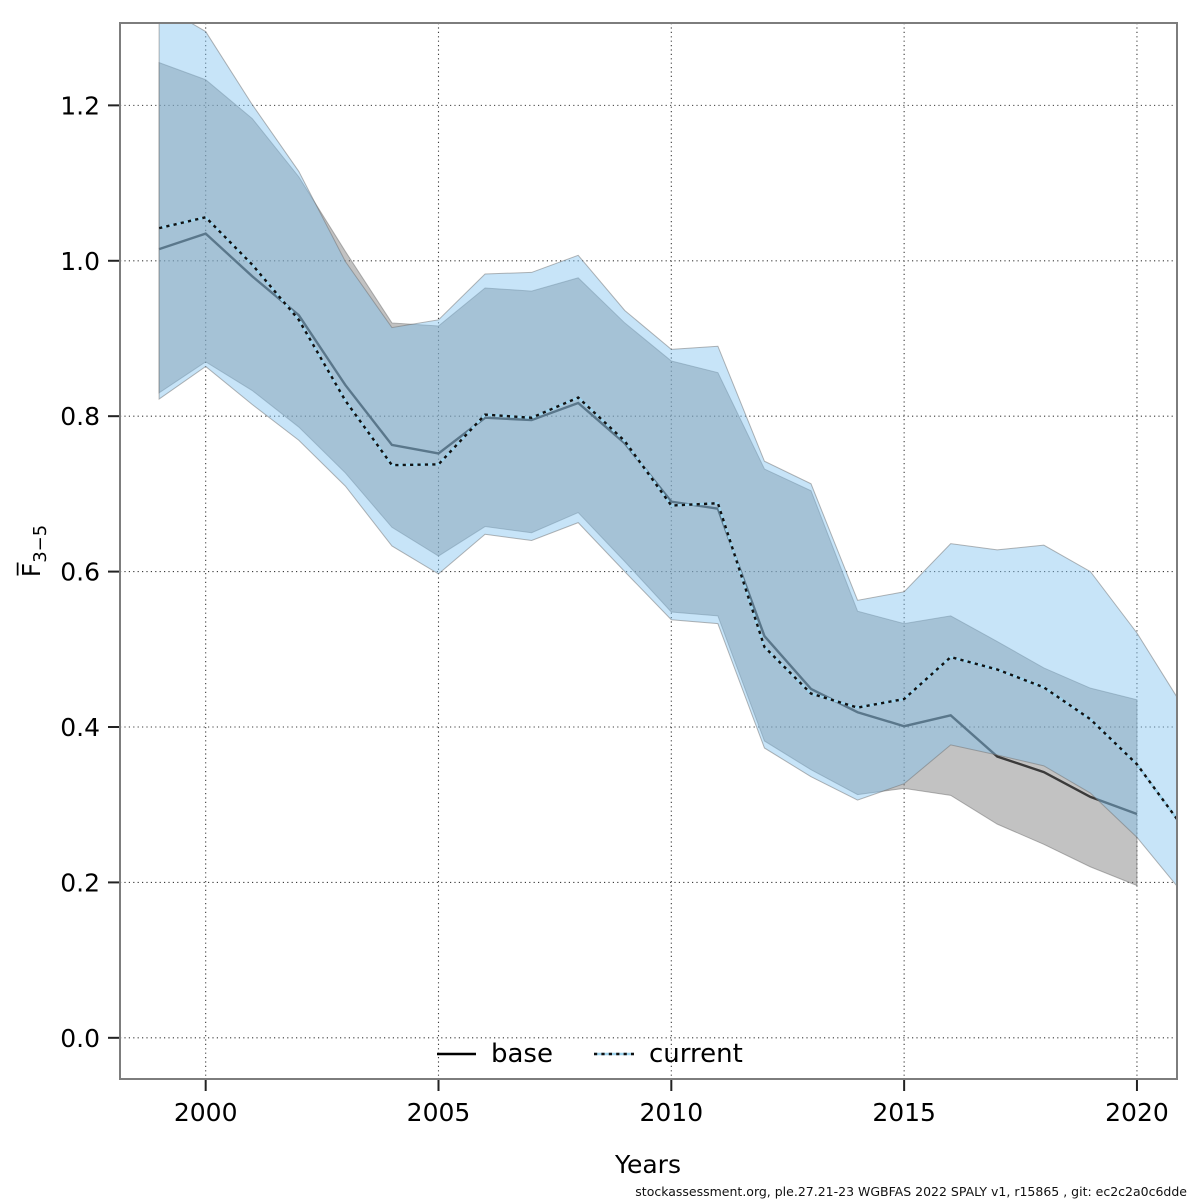 The height and width of the screenshot is (1200, 1200). Describe the element at coordinates (672, 1112) in the screenshot. I see `x-tick-label: 2010` at that location.